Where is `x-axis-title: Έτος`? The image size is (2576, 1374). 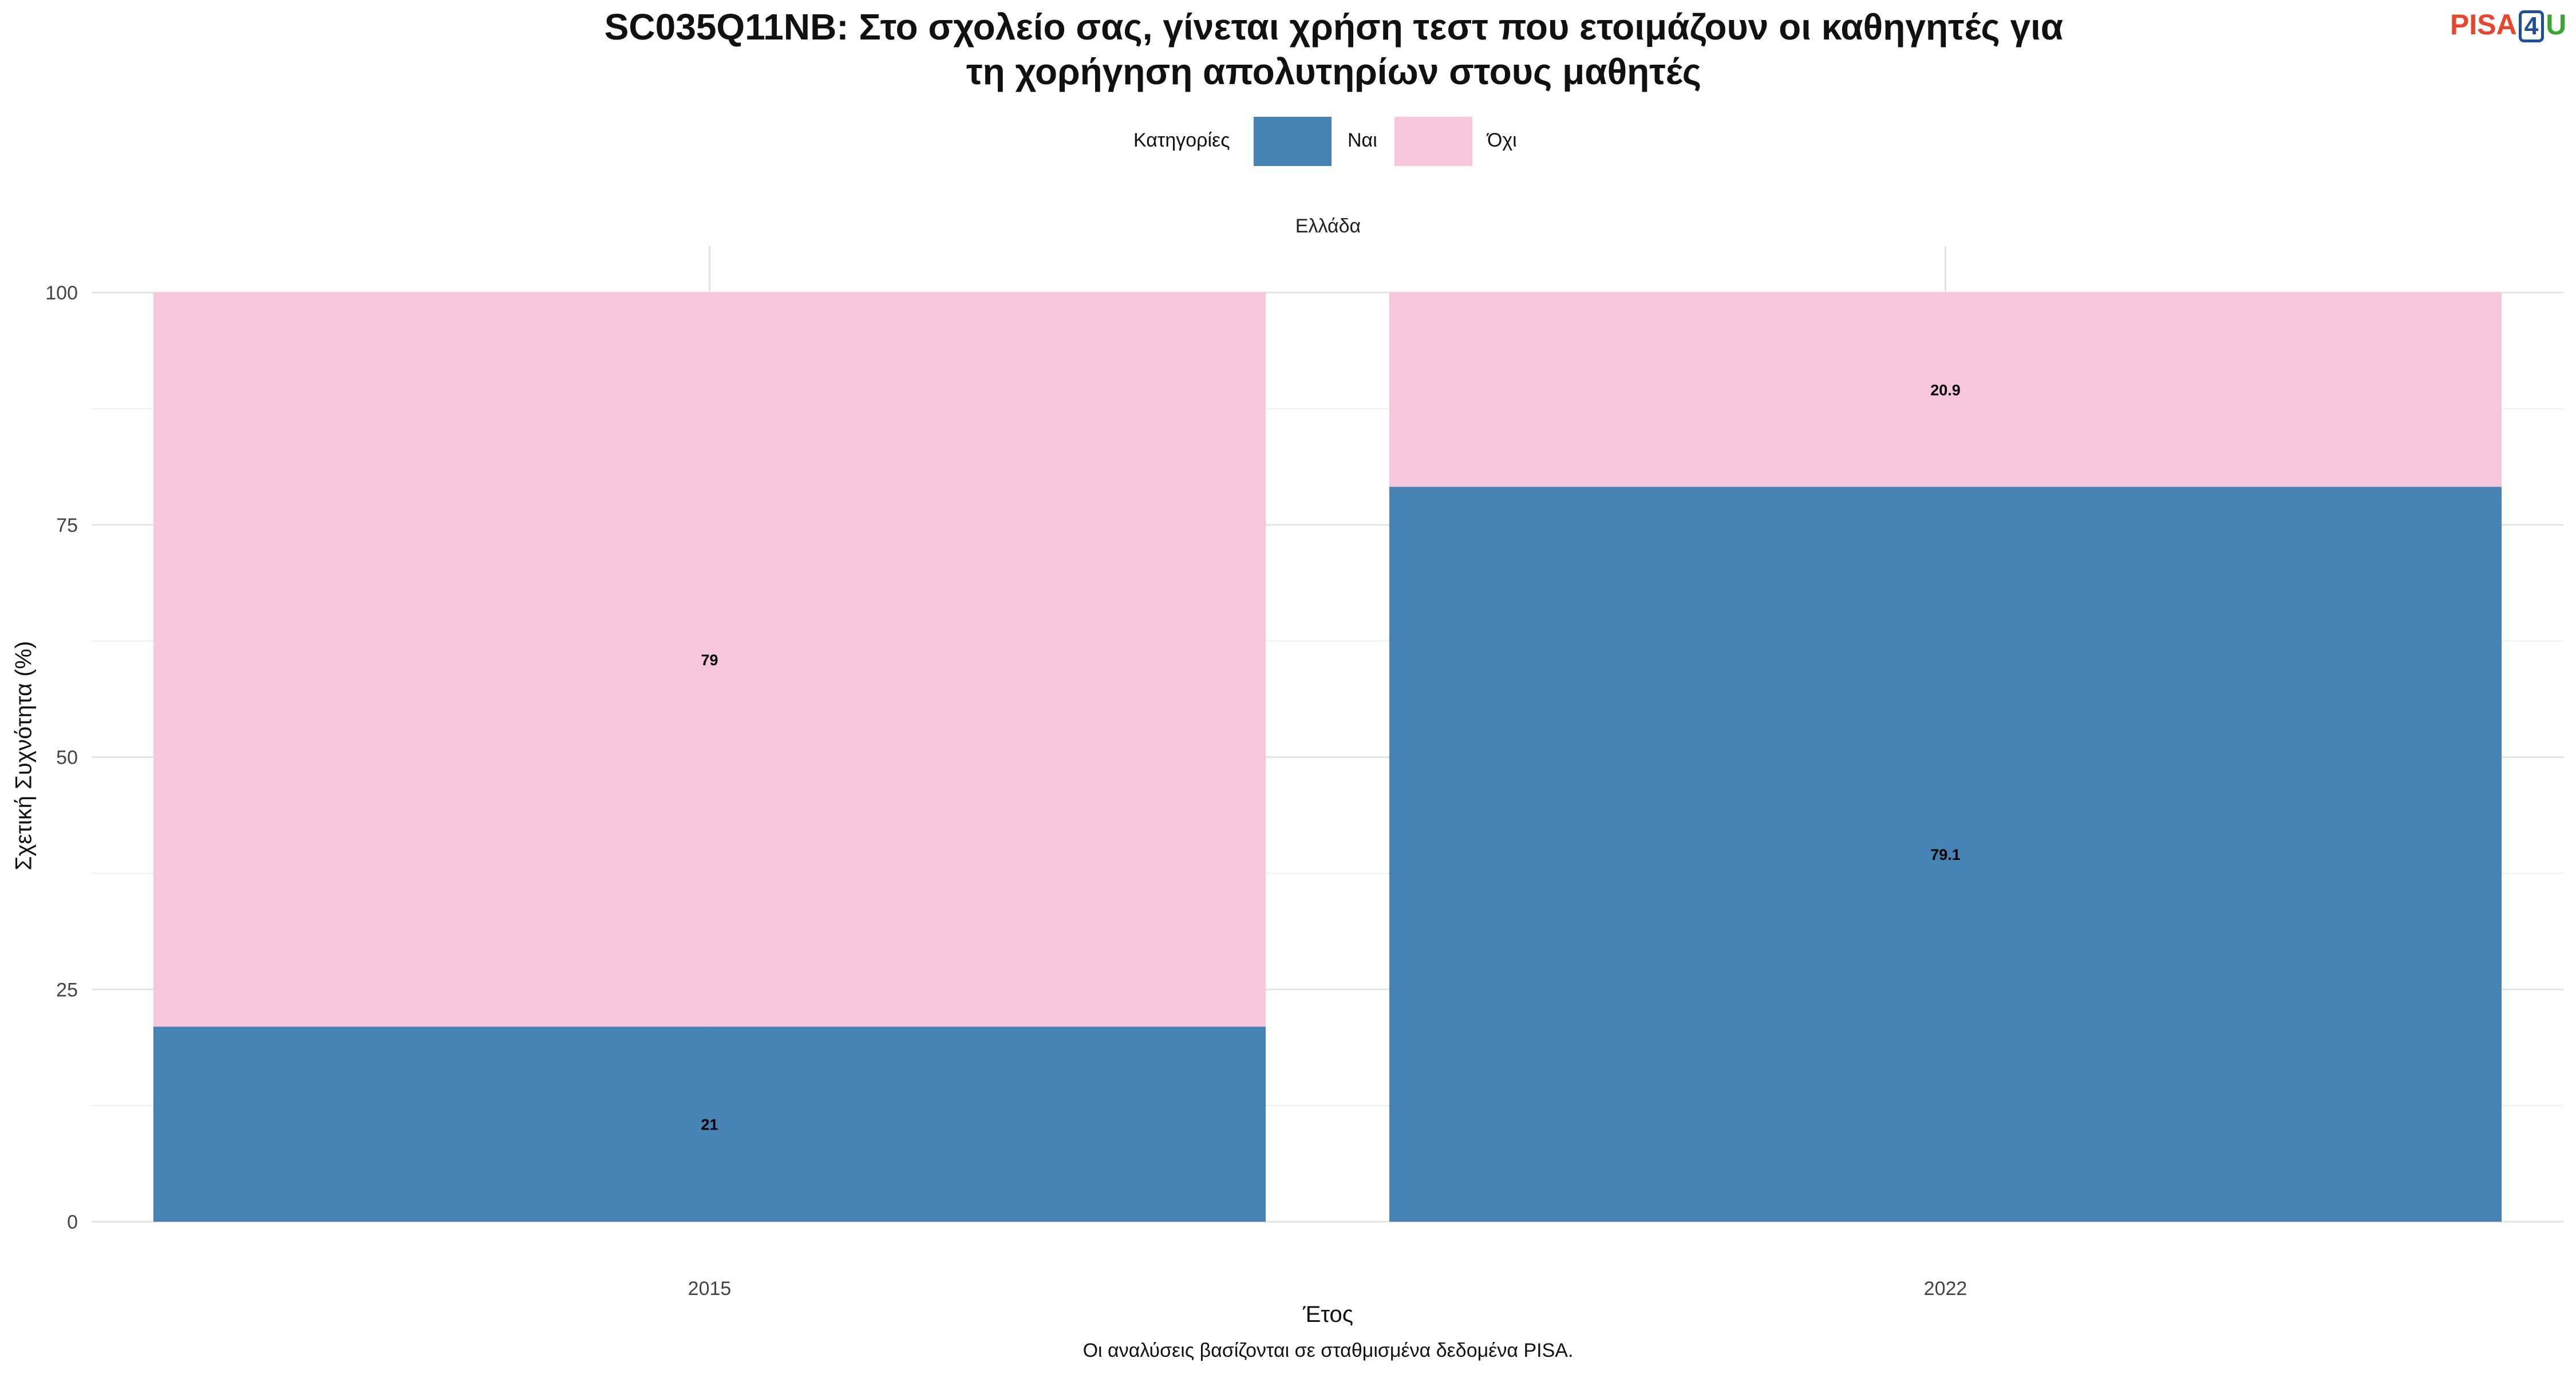
x-axis-title: Έτος is located at coordinates (1328, 1315).